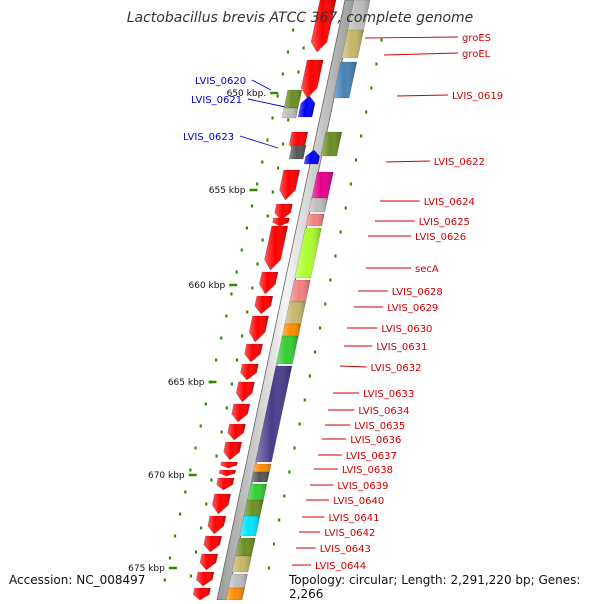 The image size is (600, 604). What do you see at coordinates (349, 533) in the screenshot?
I see `gene-label-lvis_0642: LVIS_0642` at bounding box center [349, 533].